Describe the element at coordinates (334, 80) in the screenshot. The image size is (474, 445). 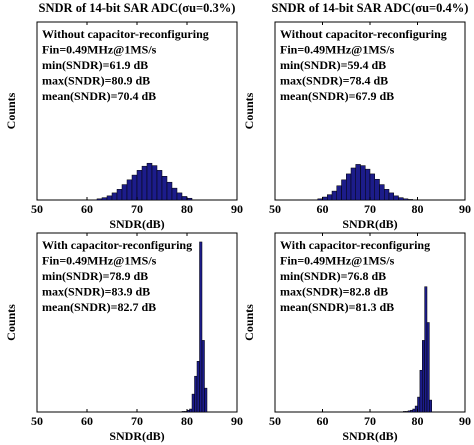
I see `annotation: max(SNDR)=78.4 dB` at that location.